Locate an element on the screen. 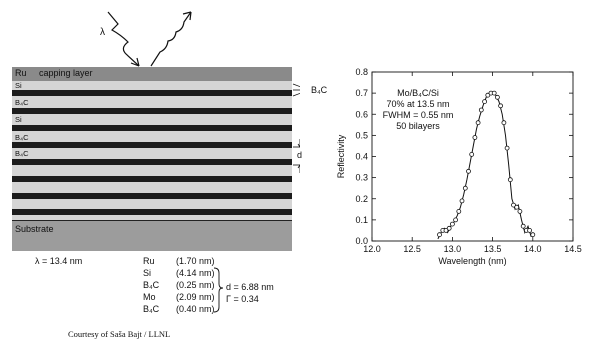 Image resolution: width=589 pixels, height=339 pixels. thickness-value: (0.40 nm) is located at coordinates (195, 309).